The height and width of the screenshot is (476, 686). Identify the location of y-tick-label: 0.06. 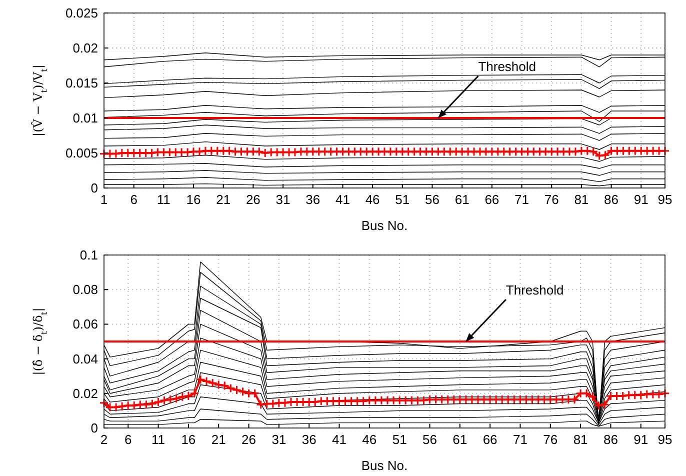
(85, 324).